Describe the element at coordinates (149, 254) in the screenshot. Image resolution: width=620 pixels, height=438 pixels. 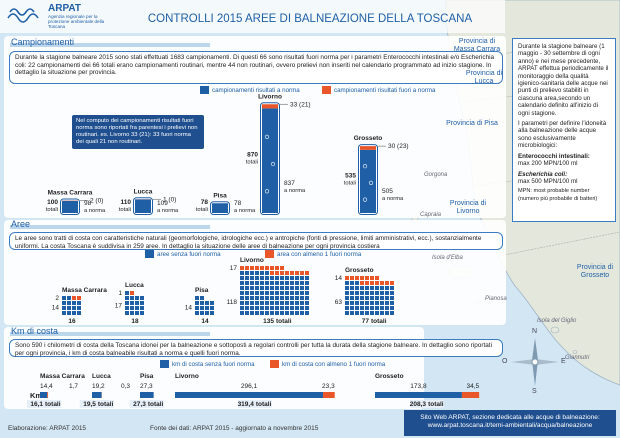
I see `legend-swatch` at that location.